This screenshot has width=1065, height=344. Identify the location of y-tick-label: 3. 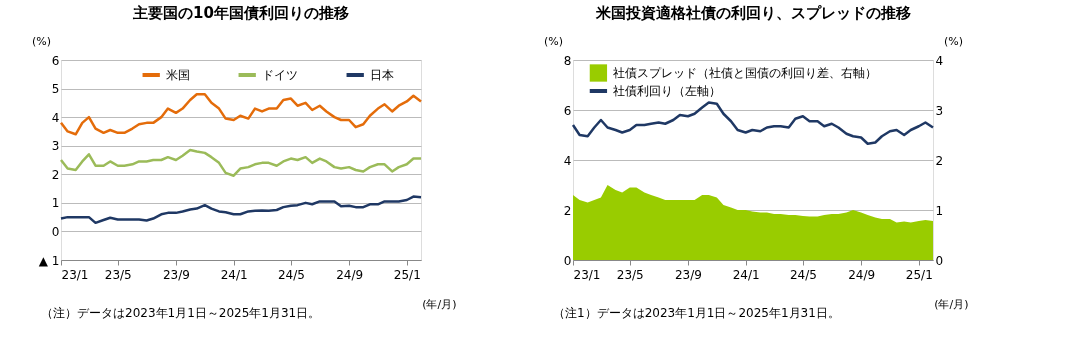
(55, 146).